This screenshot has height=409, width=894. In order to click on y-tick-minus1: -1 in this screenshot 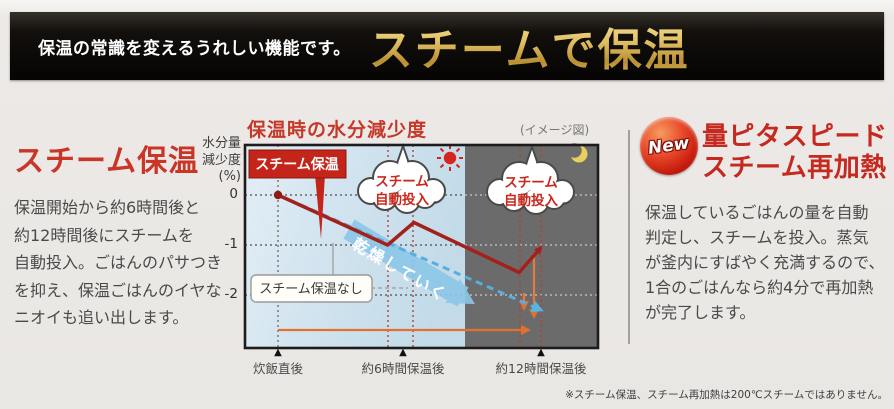, I will do `click(231, 244)`.